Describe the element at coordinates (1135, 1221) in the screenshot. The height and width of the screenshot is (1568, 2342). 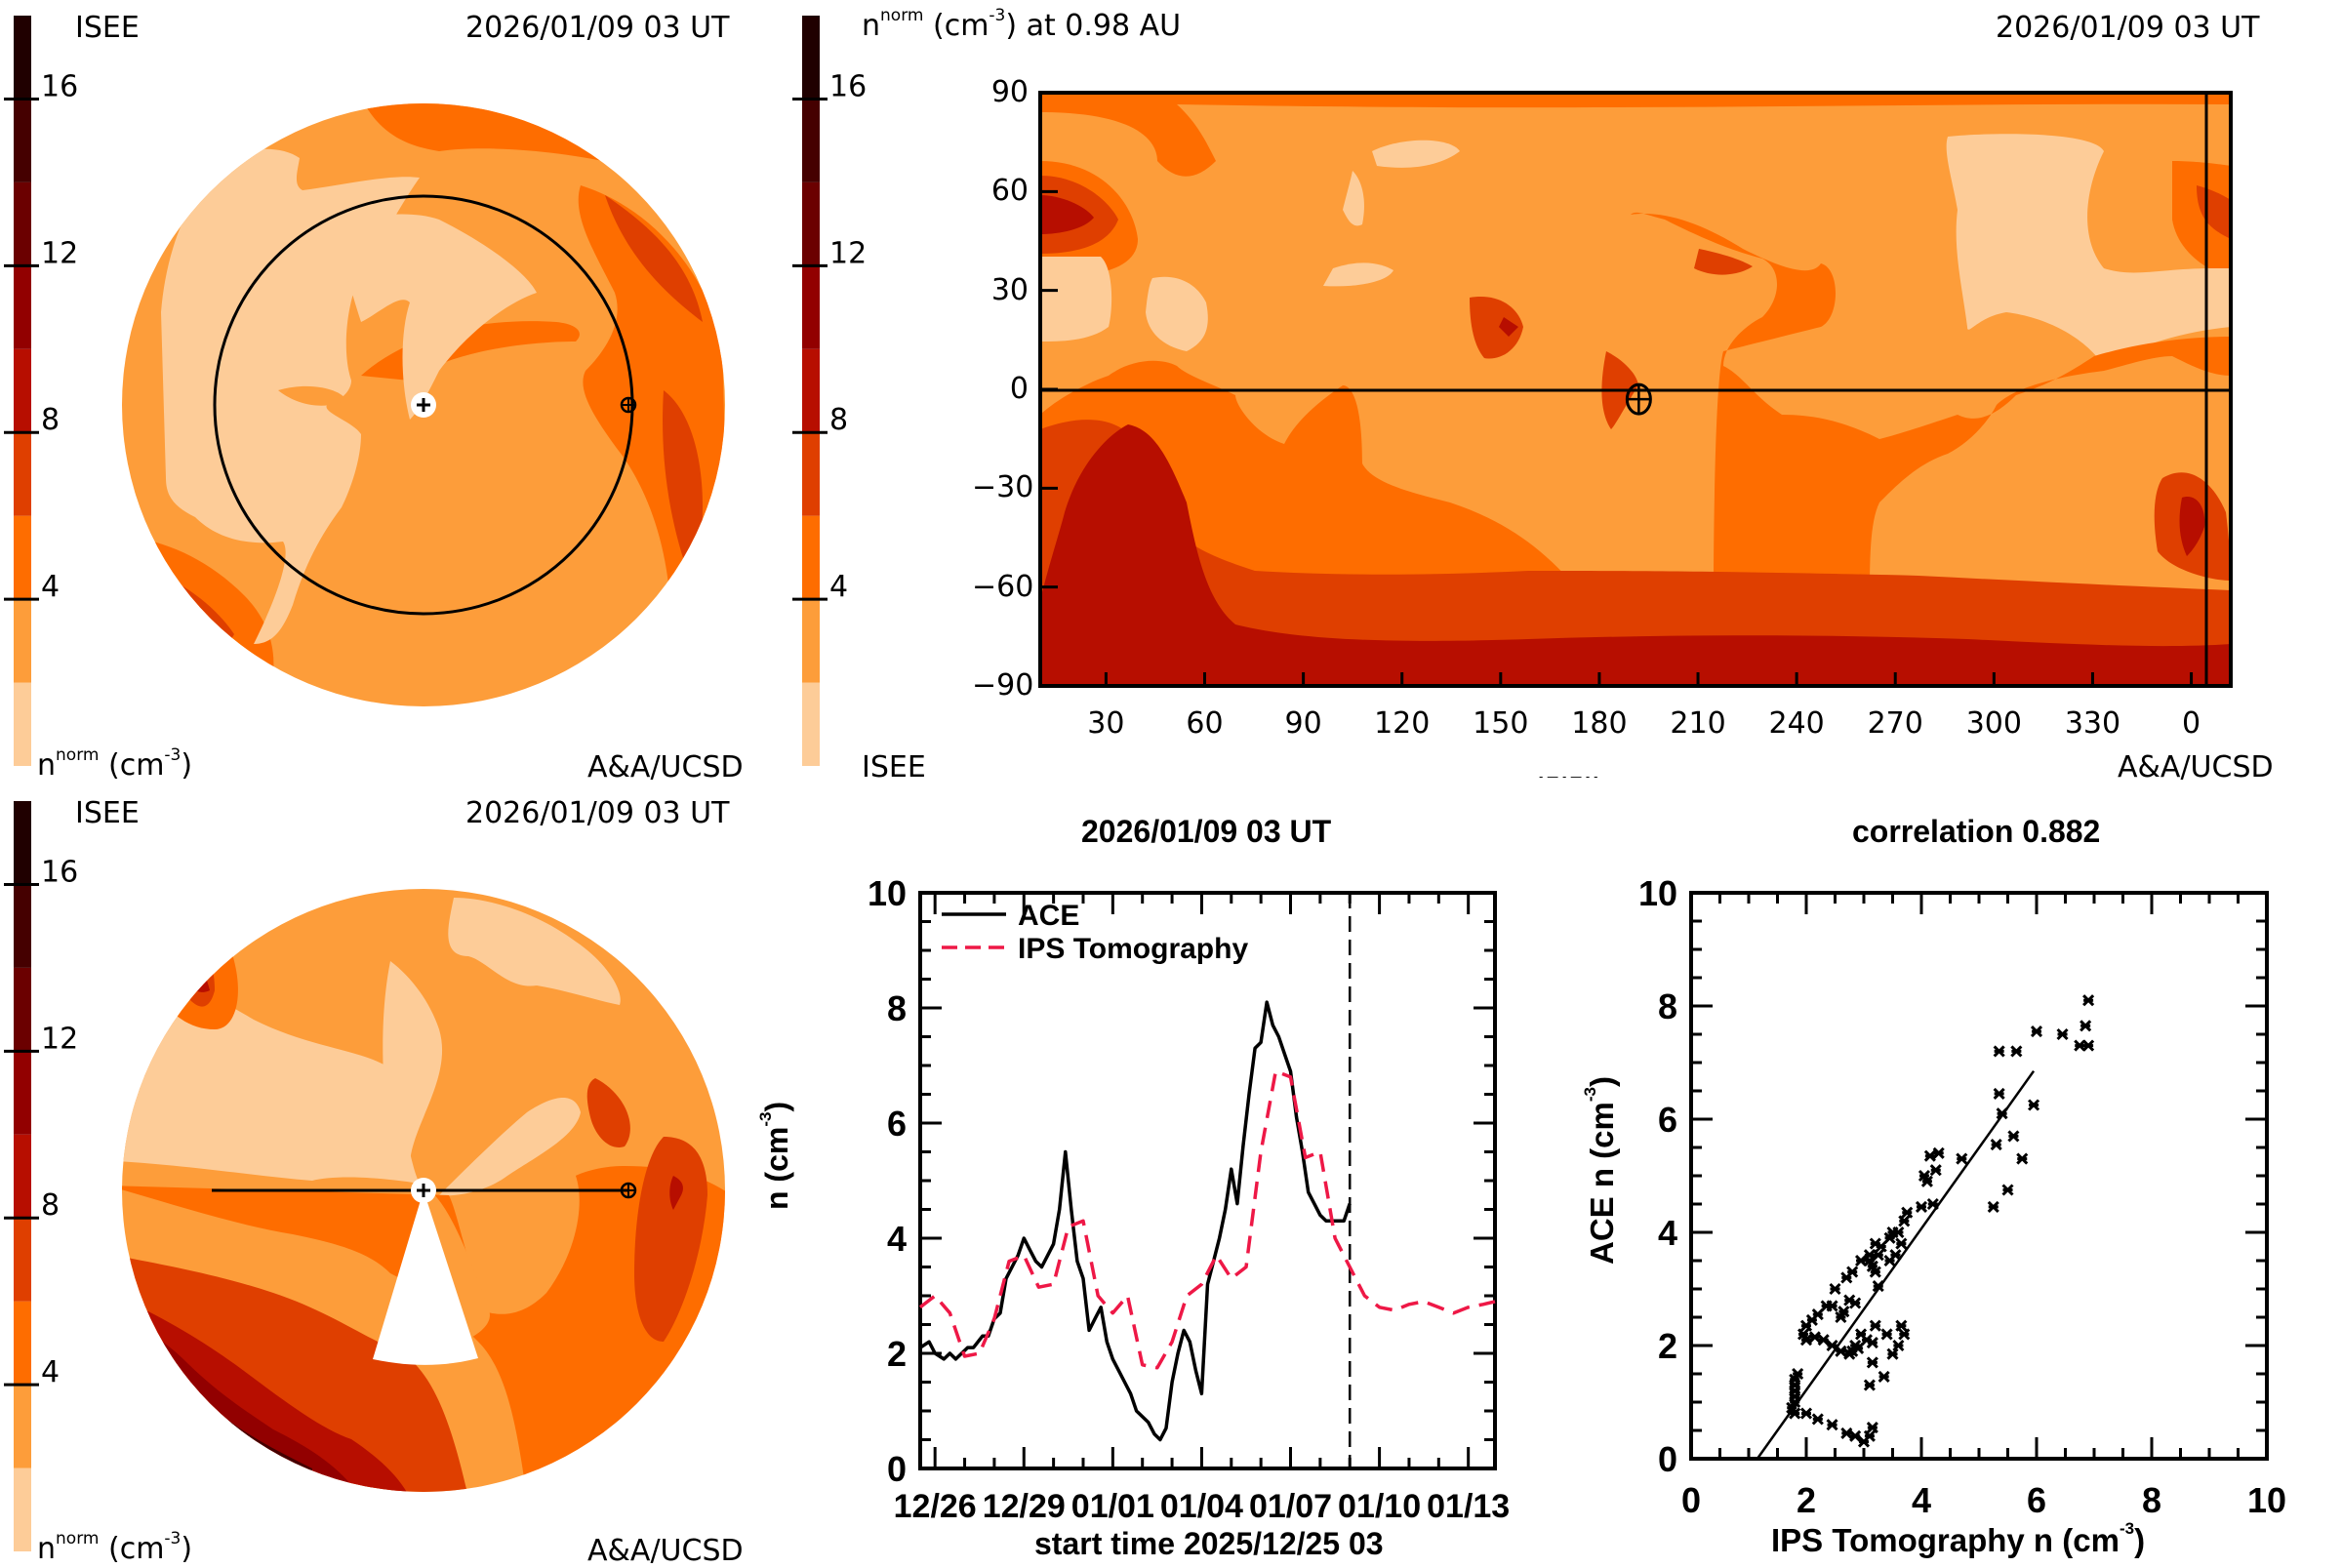
I see `series-line-ace` at that location.